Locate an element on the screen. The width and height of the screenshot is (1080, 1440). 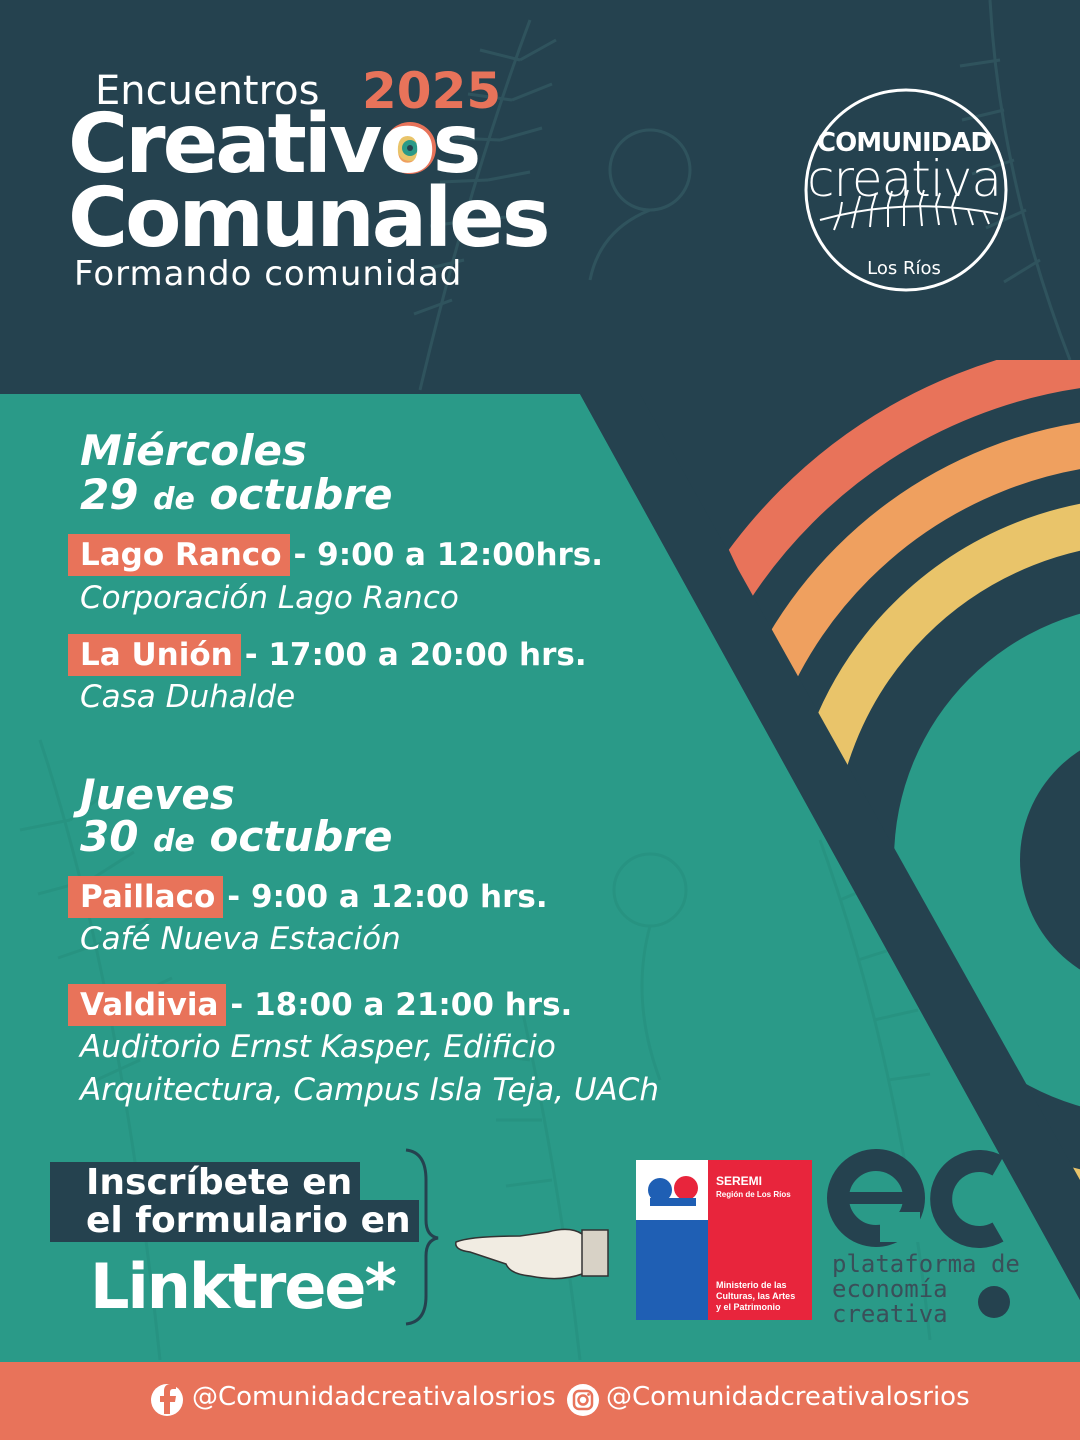
cta-line-2: el formulario en is located at coordinates (234, 1221).